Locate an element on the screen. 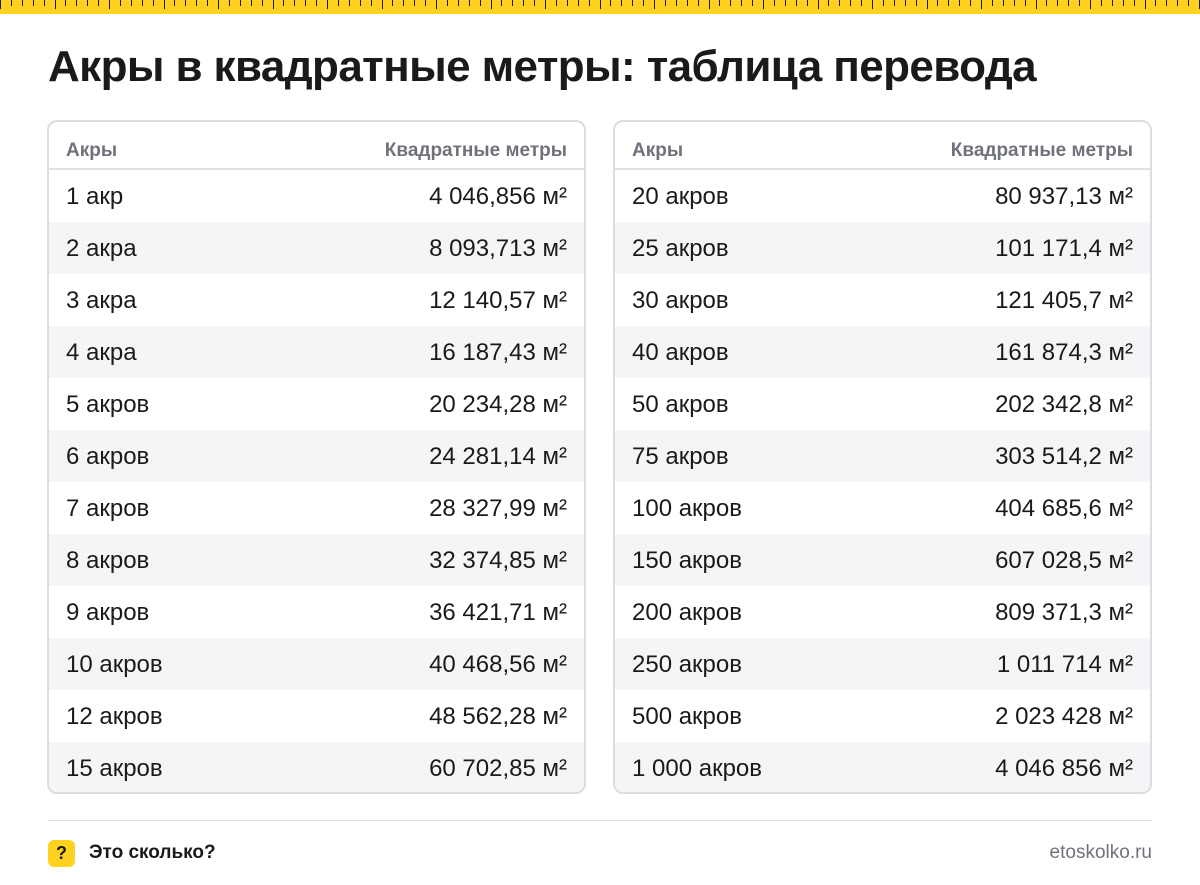  table-row: 5 акров 20 234,28 м² is located at coordinates (316, 404).